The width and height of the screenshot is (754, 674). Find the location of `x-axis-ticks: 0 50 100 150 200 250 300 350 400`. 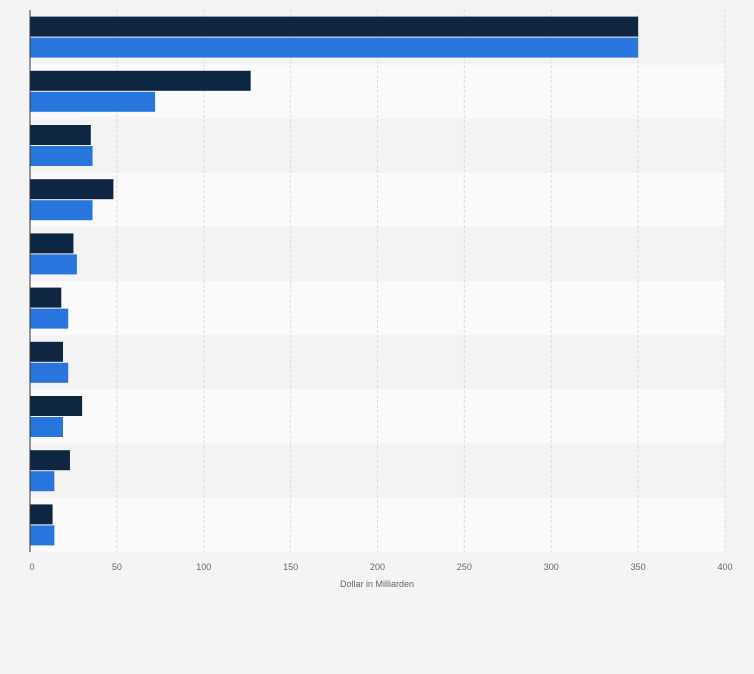

x-axis-ticks: 0 50 100 150 200 250 300 350 400 is located at coordinates (380, 567).